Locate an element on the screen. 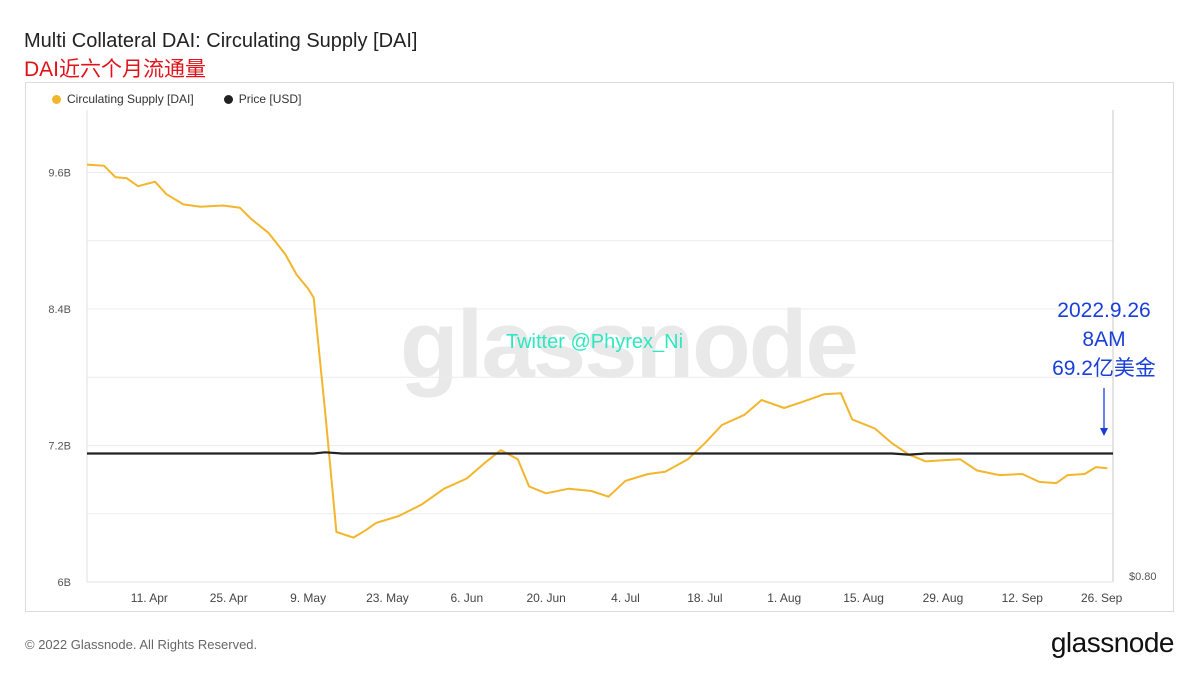 The height and width of the screenshot is (675, 1200). legend-item-supply: Circulating Supply [DAI] is located at coordinates (123, 99).